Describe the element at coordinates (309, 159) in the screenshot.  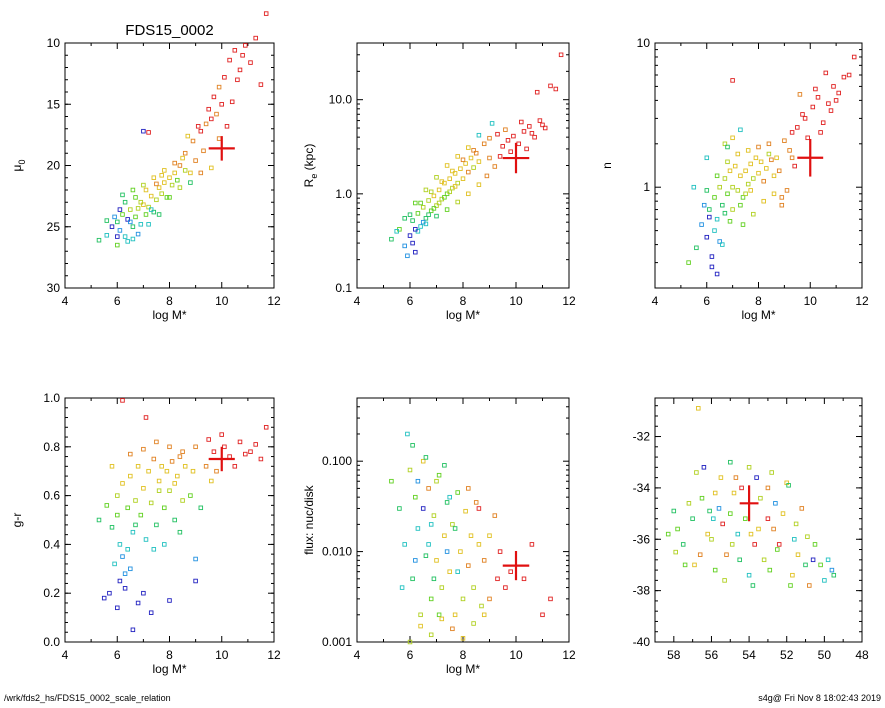
I see `y-axis-label-suffix: (kpc)` at that location.